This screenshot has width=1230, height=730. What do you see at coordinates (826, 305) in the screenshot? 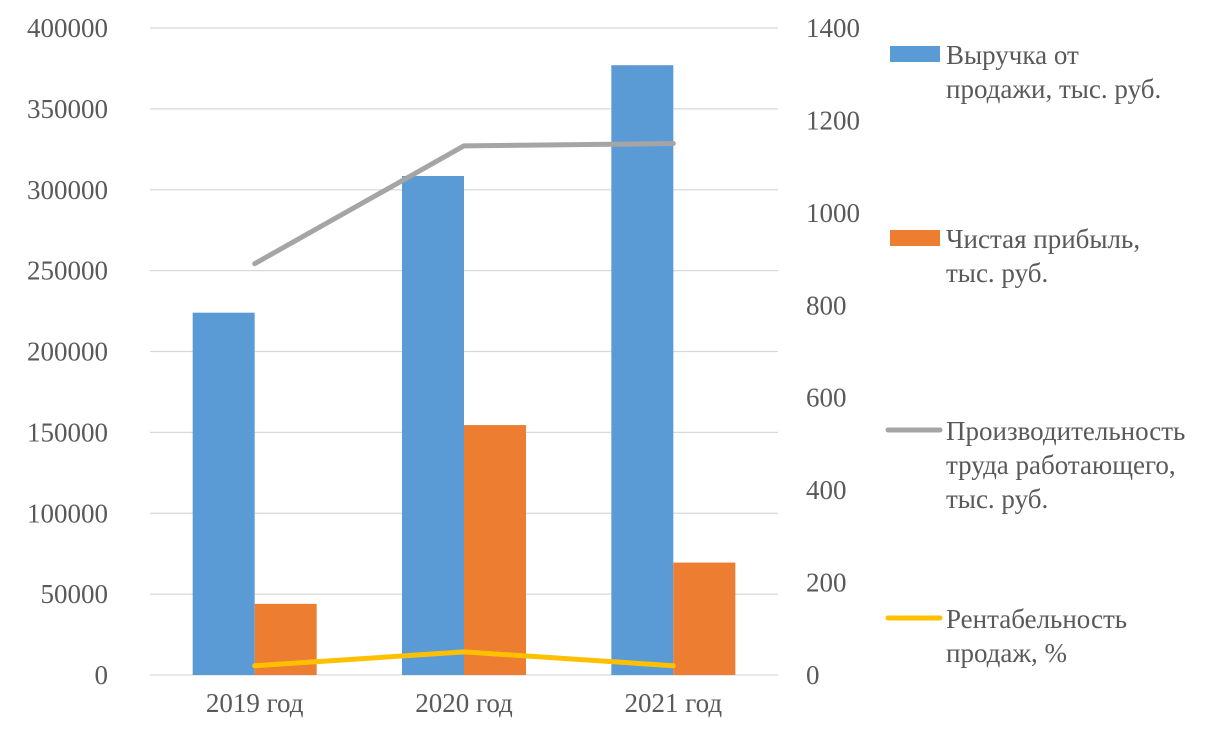
I see `y-right-tick-label: 800` at bounding box center [826, 305].